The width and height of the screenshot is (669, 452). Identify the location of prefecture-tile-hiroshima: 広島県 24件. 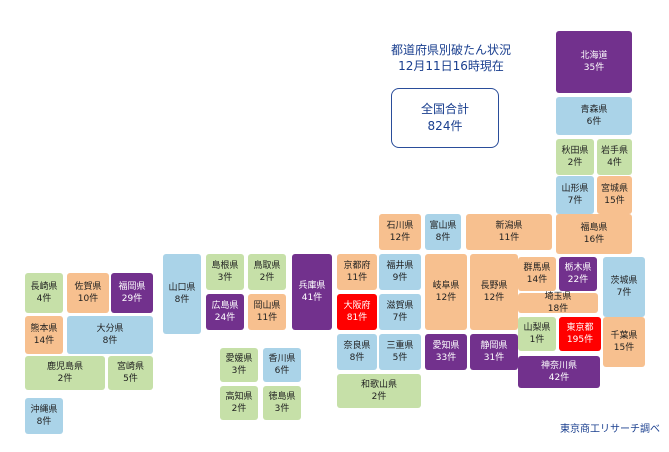
(225, 312).